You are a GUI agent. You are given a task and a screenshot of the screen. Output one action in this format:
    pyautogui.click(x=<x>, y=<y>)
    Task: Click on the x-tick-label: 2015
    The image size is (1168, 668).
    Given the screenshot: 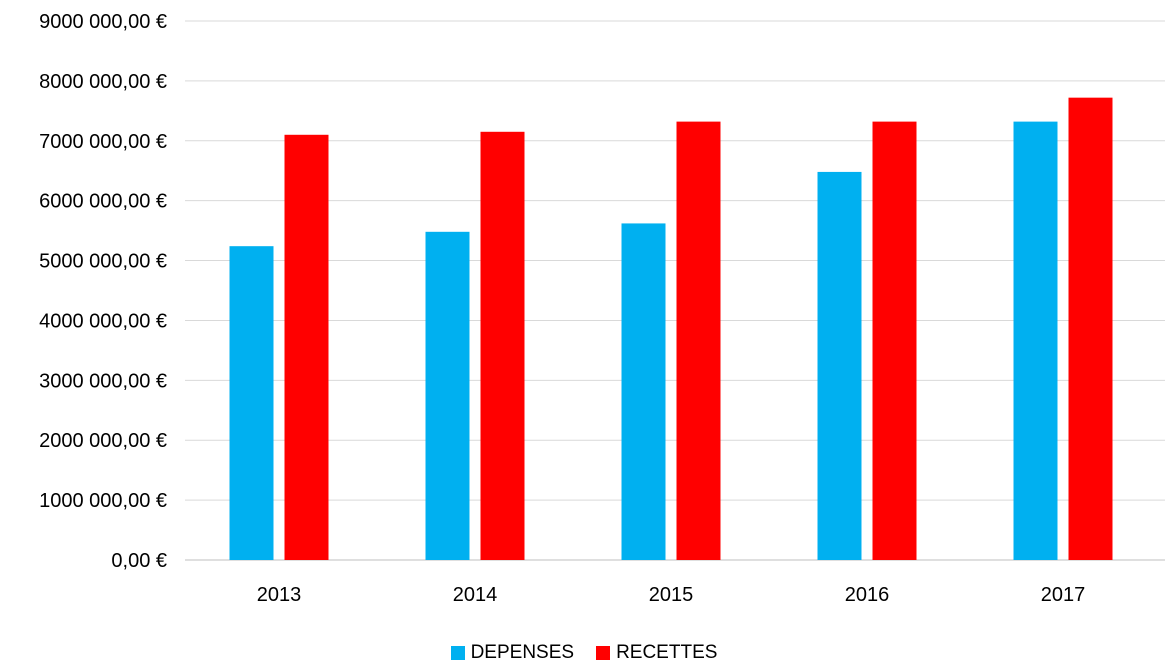 What is the action you would take?
    pyautogui.click(x=671, y=595)
    